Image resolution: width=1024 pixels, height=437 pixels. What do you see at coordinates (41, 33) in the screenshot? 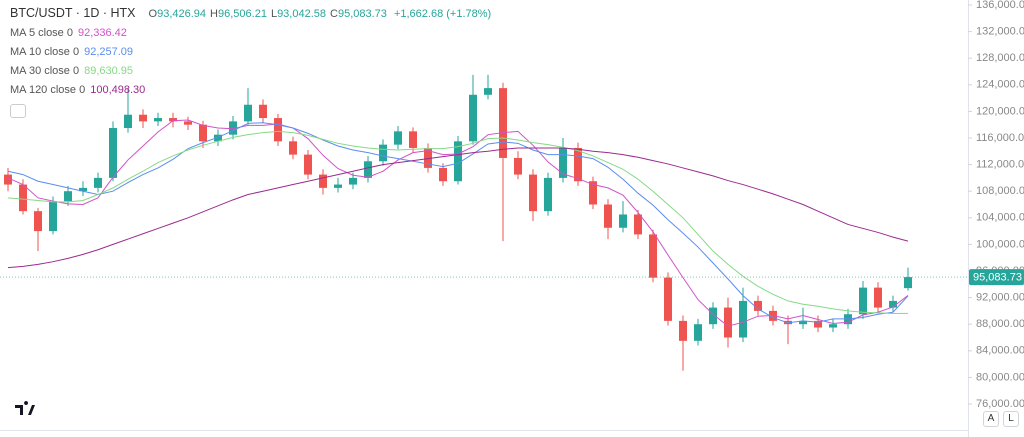
I see `ma-name: MA 5 close 0` at bounding box center [41, 33].